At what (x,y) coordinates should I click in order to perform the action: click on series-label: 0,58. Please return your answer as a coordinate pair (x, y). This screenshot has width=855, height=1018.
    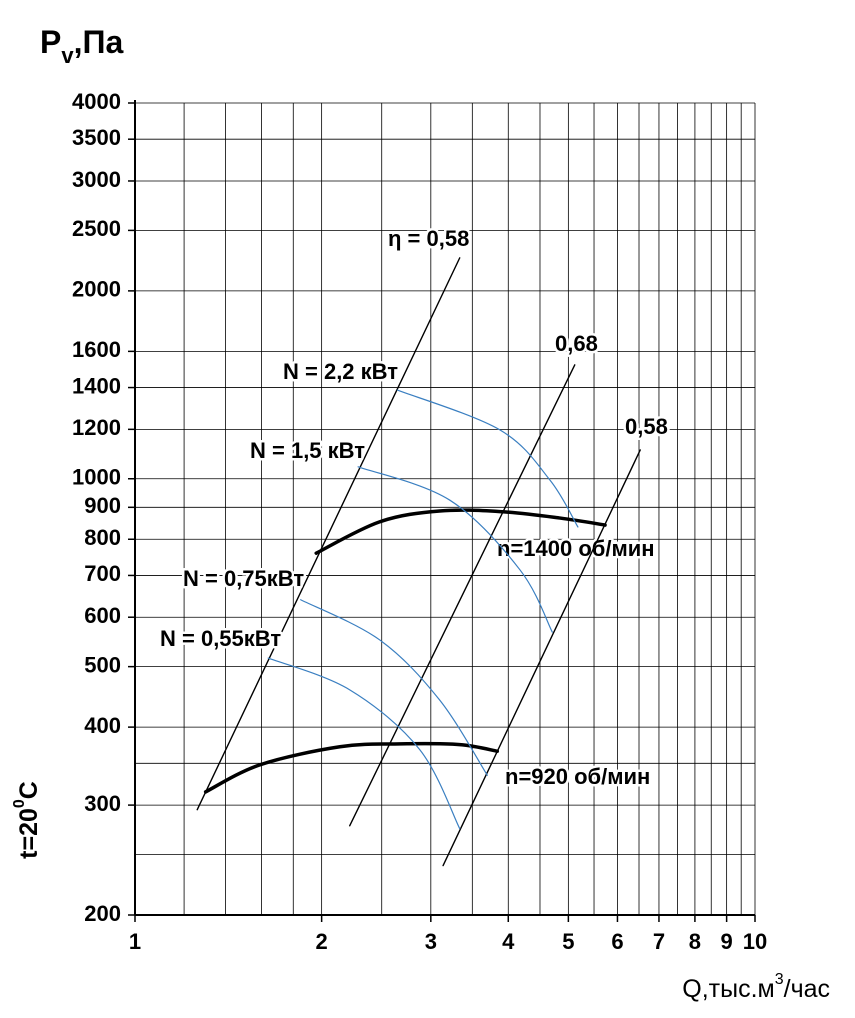
    Looking at the image, I should click on (646, 426).